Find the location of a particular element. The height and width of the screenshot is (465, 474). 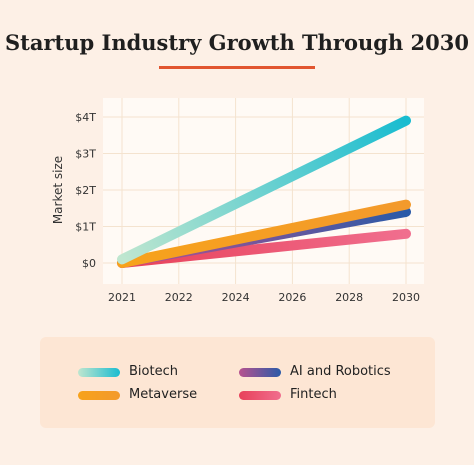

title-underline is located at coordinates (237, 67).